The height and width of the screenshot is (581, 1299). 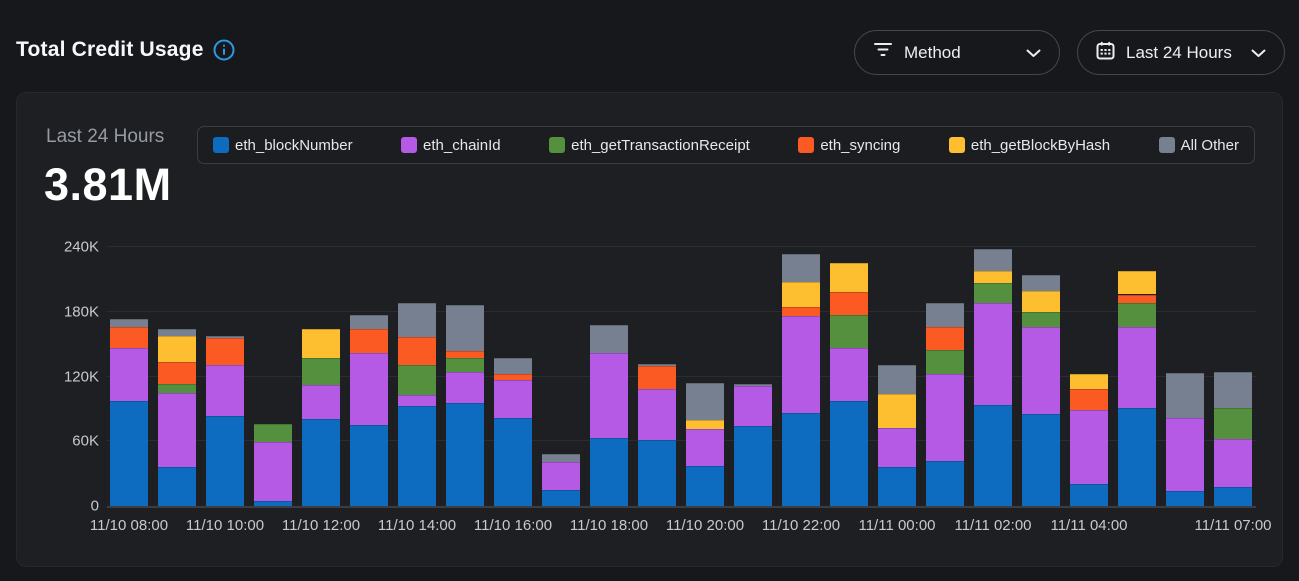 I want to click on legend-item-eth-chainId: eth_chainId, so click(x=451, y=145).